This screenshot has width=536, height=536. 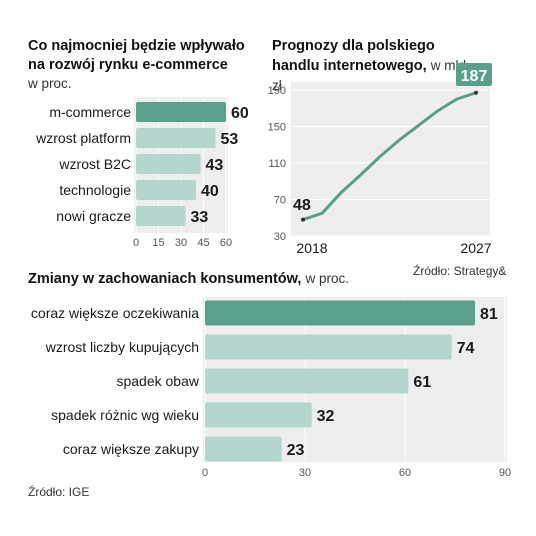 What do you see at coordinates (393, 248) in the screenshot?
I see `chart2-x-ticks: 2018 2027` at bounding box center [393, 248].